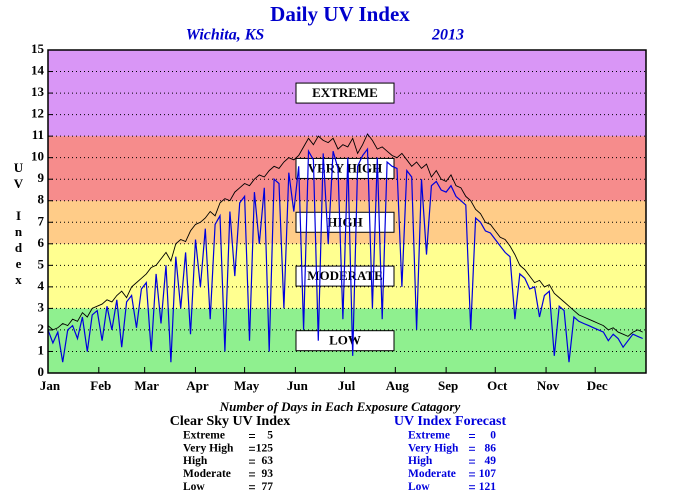 The width and height of the screenshot is (680, 500). Describe the element at coordinates (41, 349) in the screenshot. I see `y-tick-label: 1` at that location.